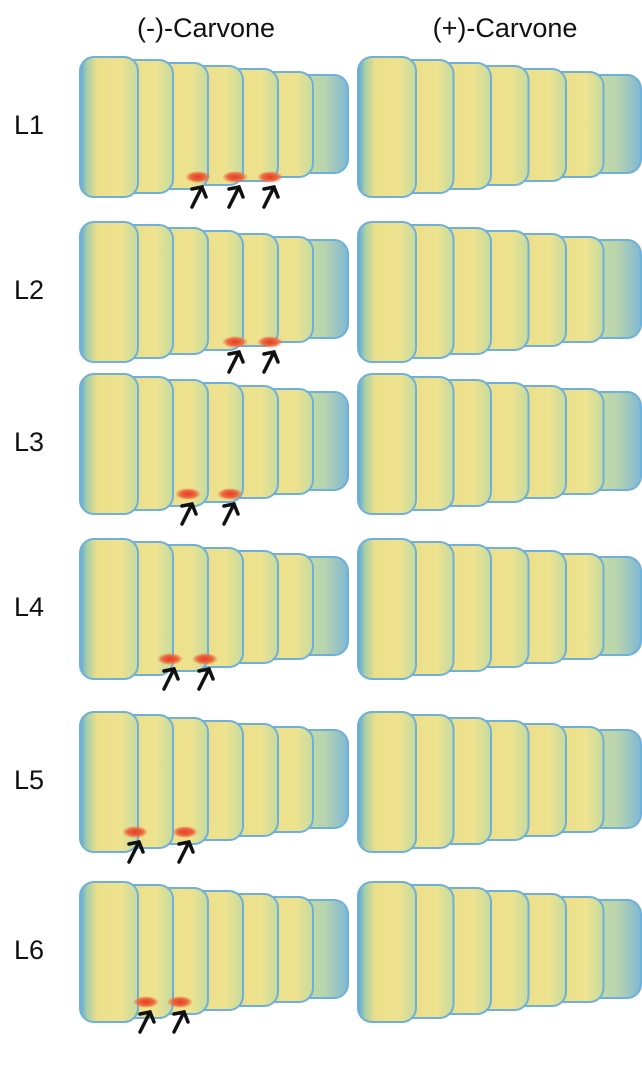 This screenshot has width=642, height=1068. What do you see at coordinates (29, 950) in the screenshot?
I see `row-label: L6` at bounding box center [29, 950].